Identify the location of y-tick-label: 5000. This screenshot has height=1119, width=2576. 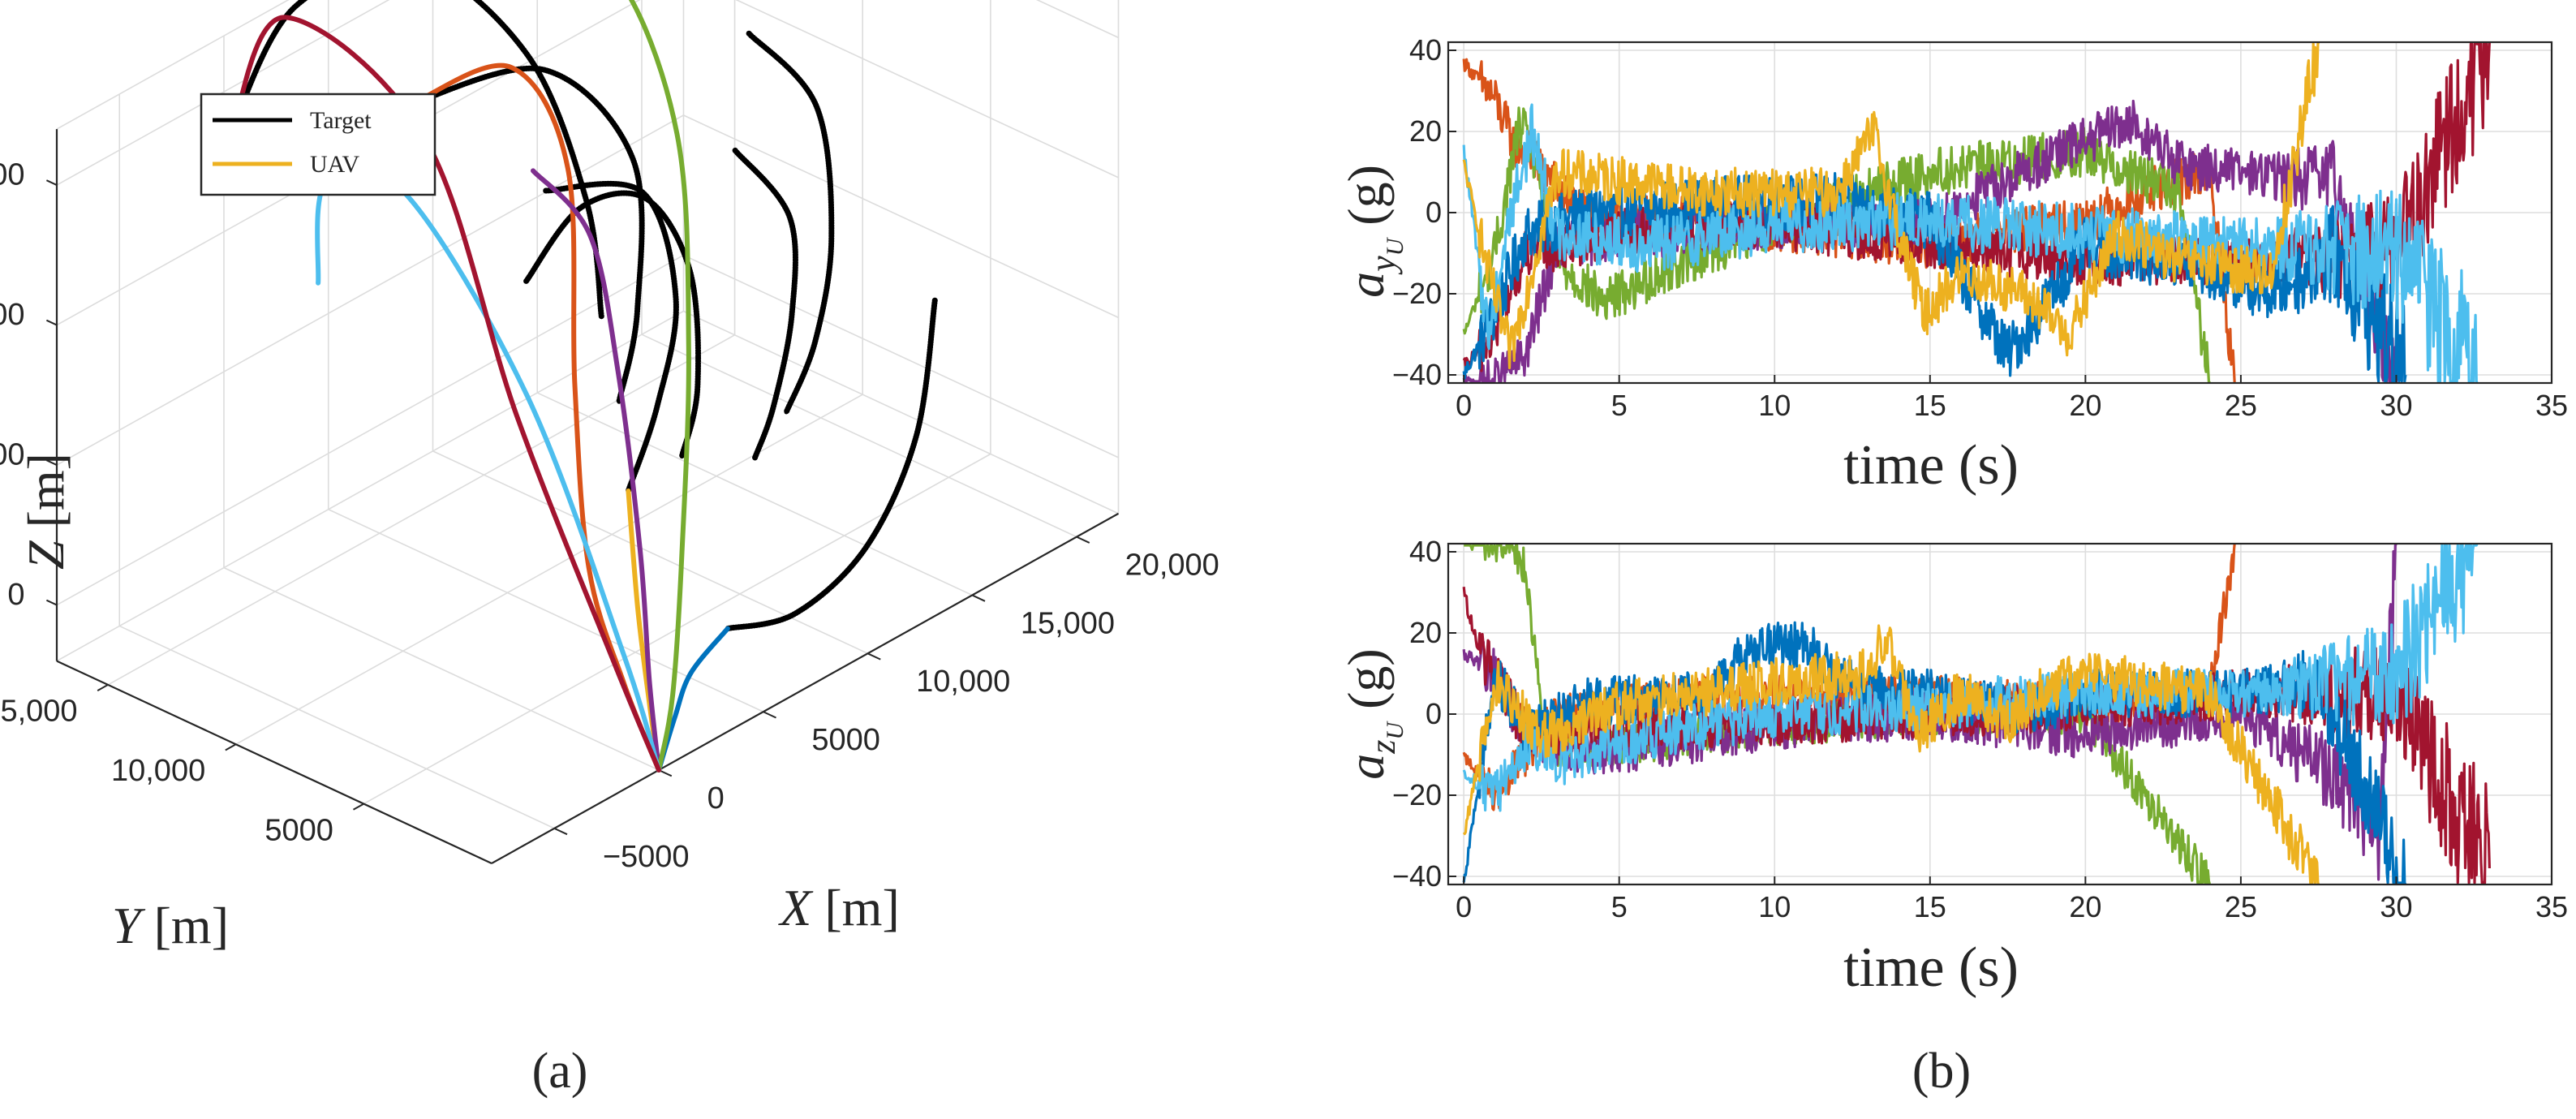
(298, 830).